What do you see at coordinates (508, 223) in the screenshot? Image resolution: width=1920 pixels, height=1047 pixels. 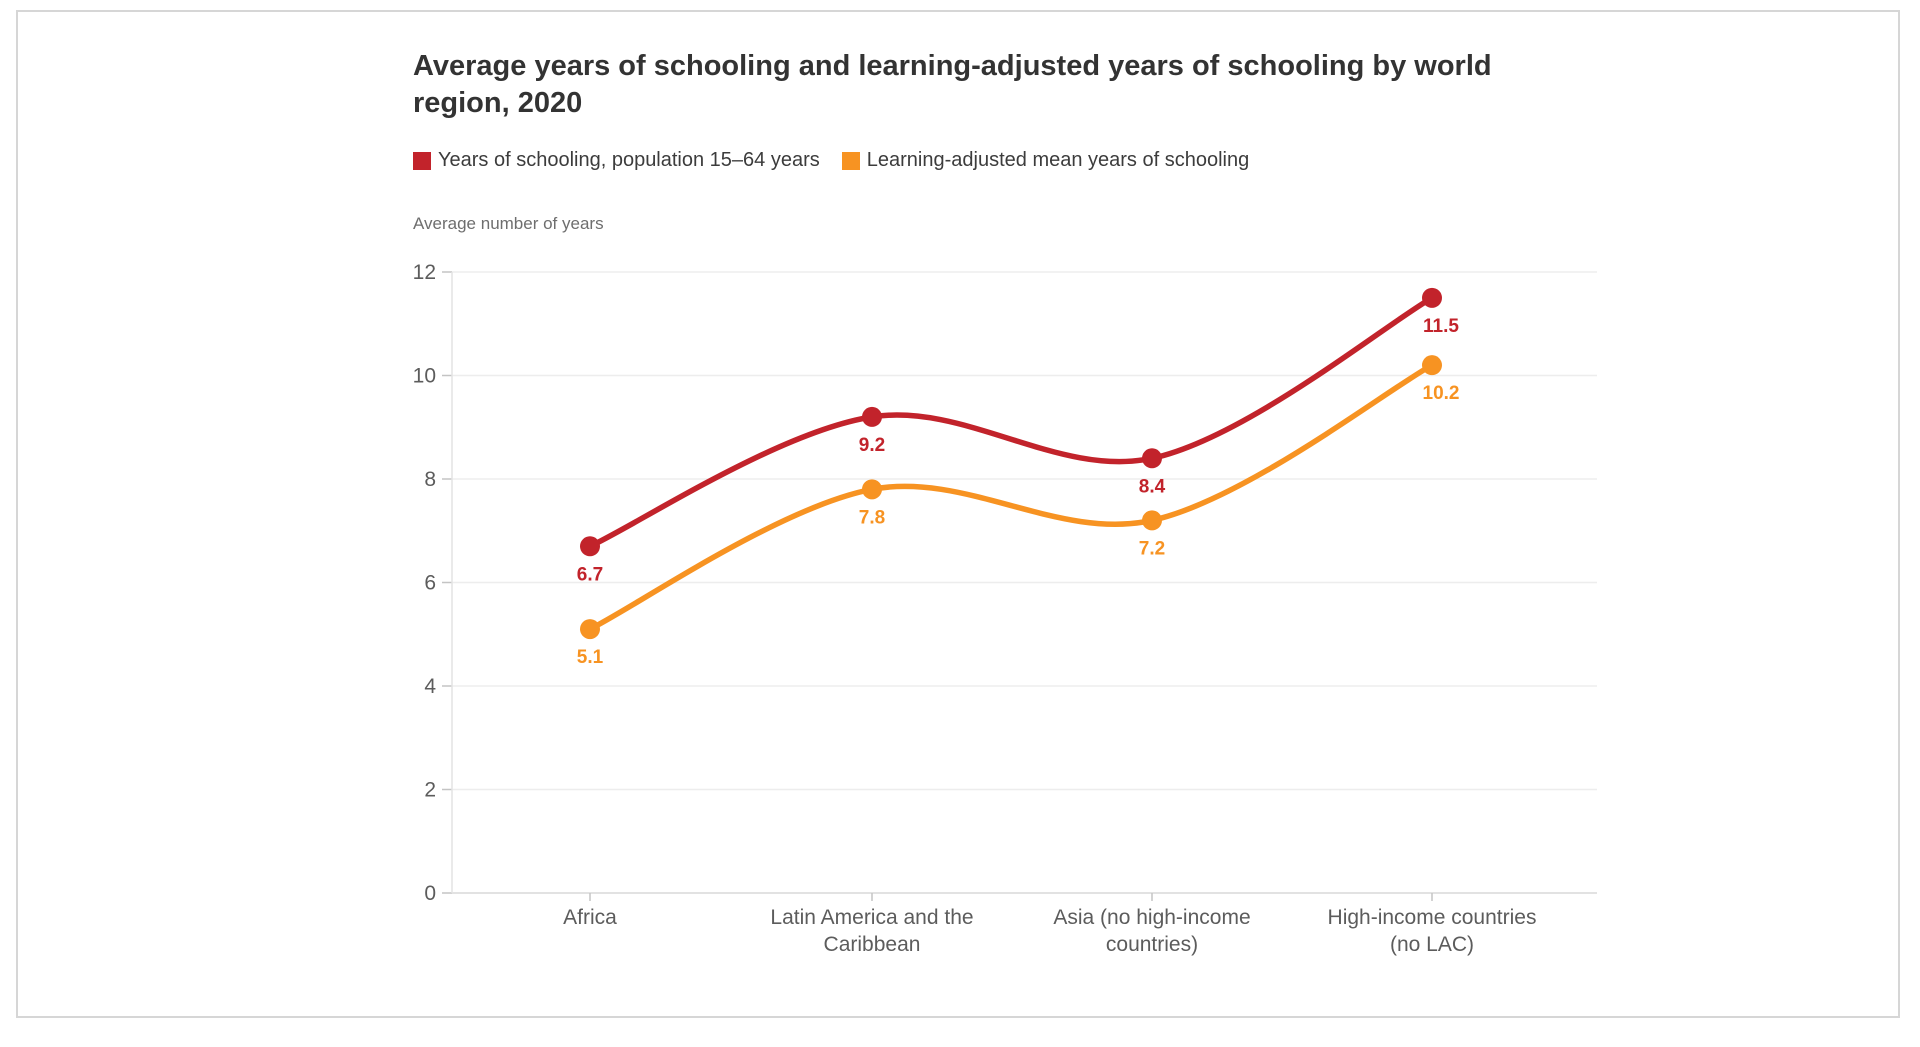 I see `y-axis-title: Average number of years` at bounding box center [508, 223].